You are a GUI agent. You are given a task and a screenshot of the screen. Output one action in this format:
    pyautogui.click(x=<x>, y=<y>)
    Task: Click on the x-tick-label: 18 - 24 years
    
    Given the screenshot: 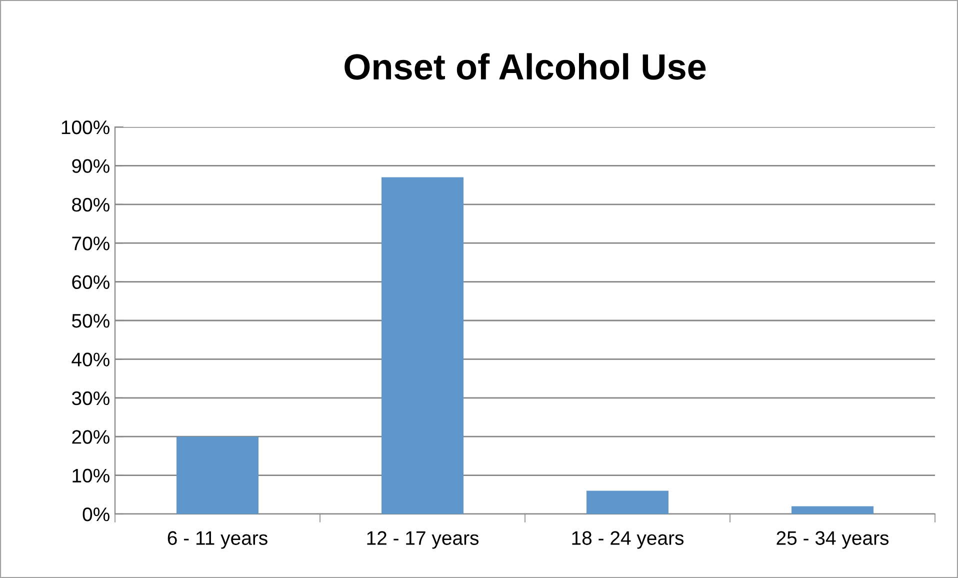 What is the action you would take?
    pyautogui.click(x=628, y=540)
    